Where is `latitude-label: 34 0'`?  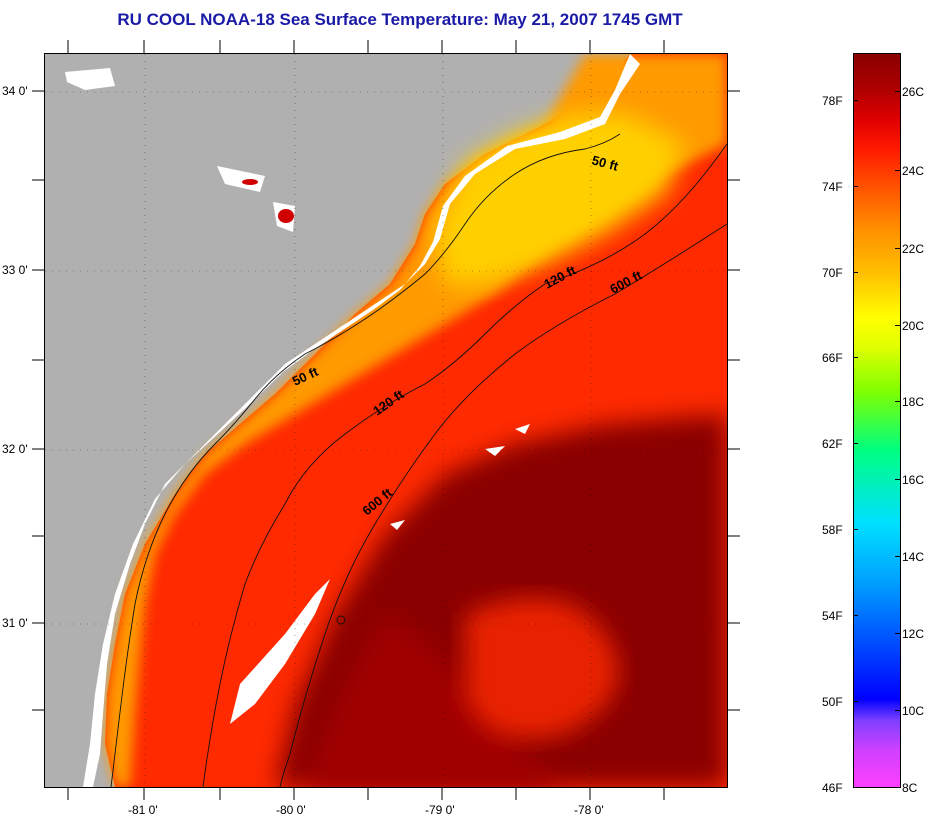
latitude-label: 34 0' is located at coordinates (15, 91).